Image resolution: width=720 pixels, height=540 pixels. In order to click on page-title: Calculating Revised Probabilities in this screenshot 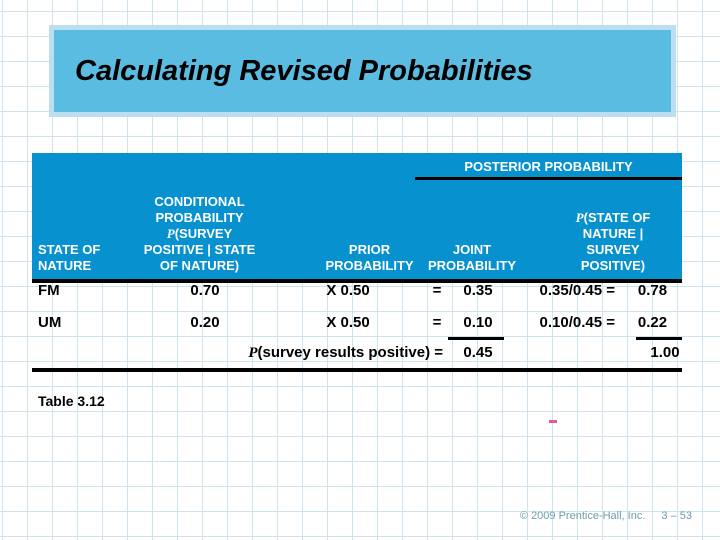, I will do `click(304, 70)`.